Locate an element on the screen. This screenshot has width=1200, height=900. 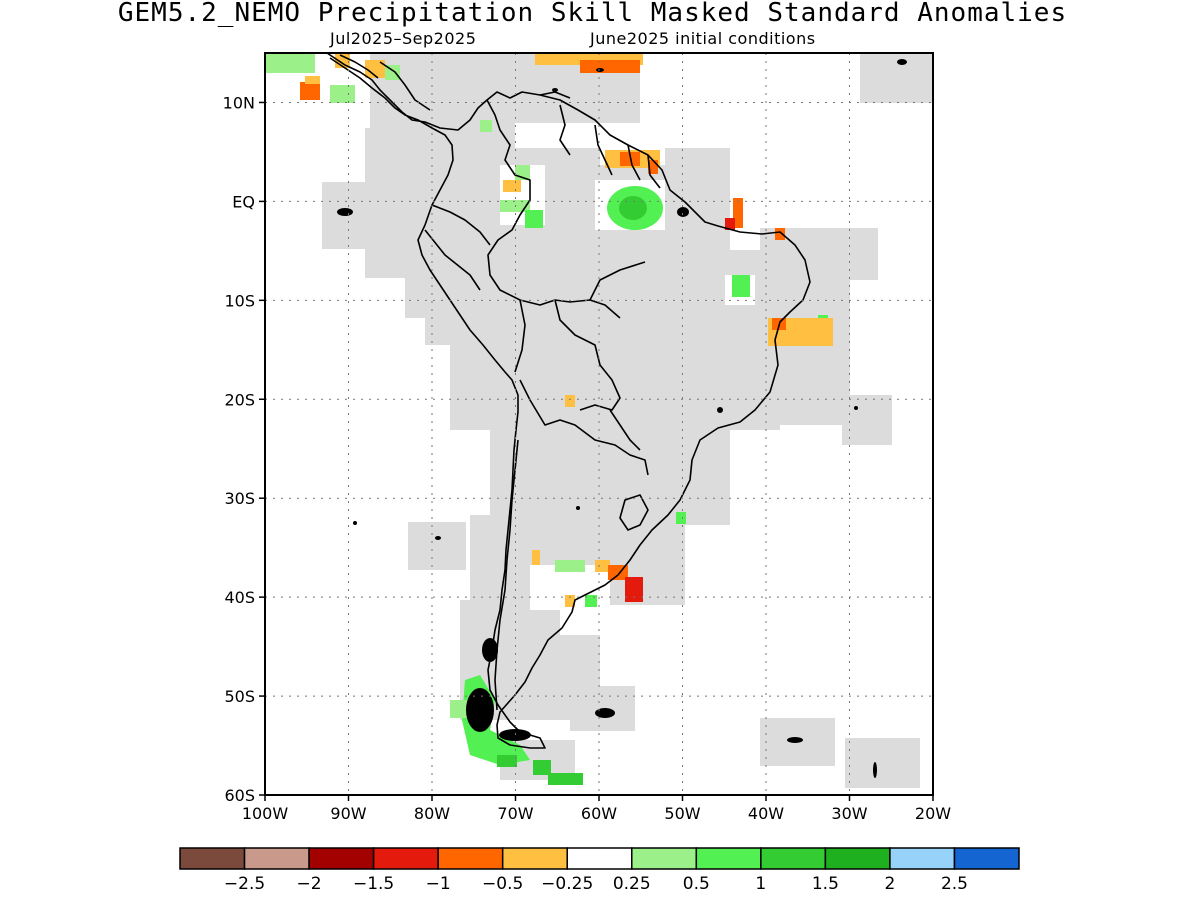
colorbar-label: 1.5 is located at coordinates (825, 884).